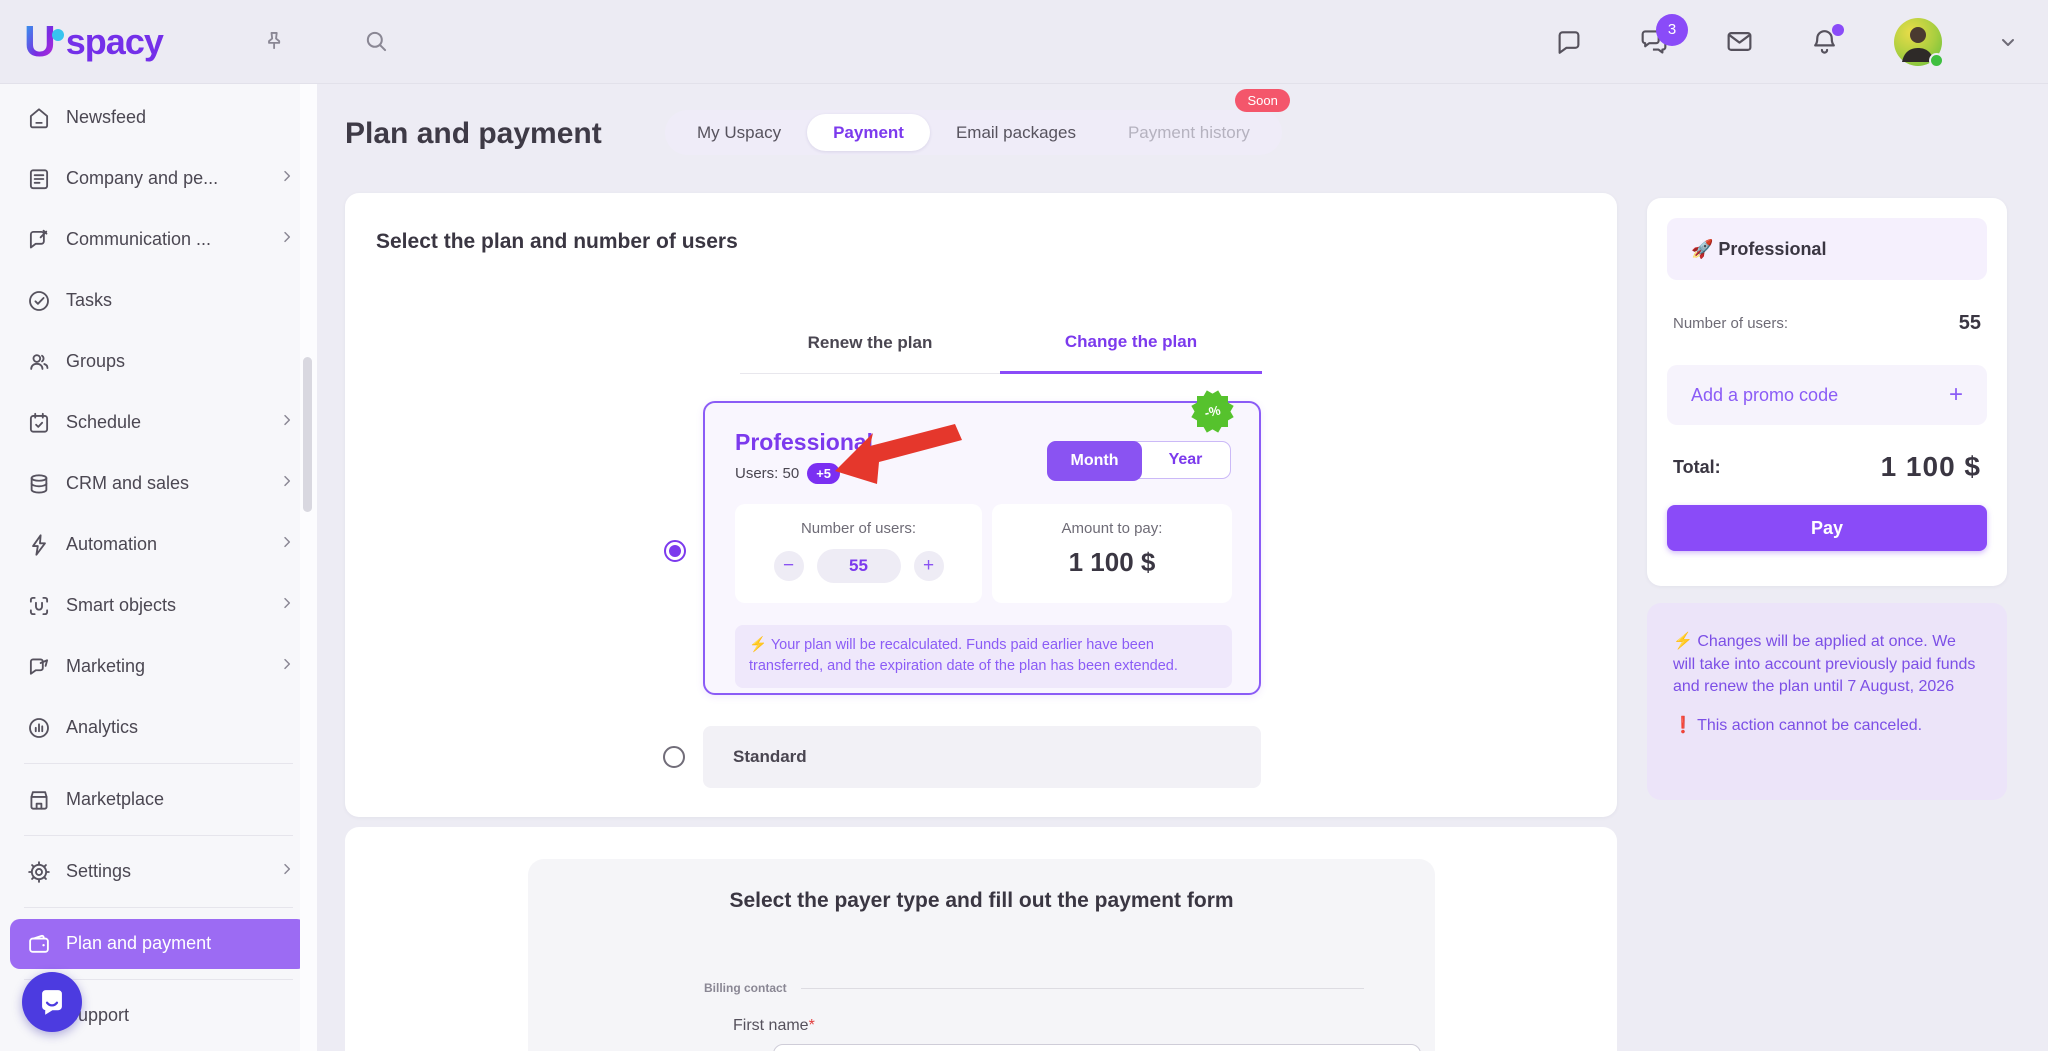 This screenshot has width=2048, height=1051. I want to click on sidebar-item-label: Tasks, so click(89, 300).